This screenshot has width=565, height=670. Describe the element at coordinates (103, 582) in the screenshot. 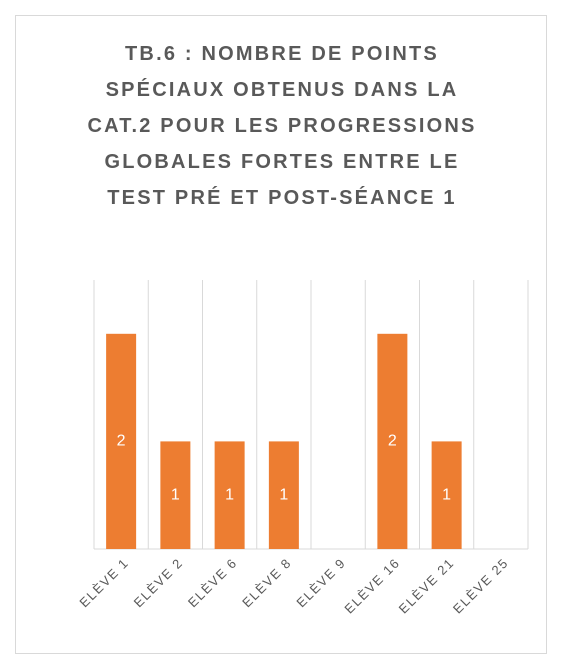

I see `x-tick-label: ELÈVE 1` at that location.